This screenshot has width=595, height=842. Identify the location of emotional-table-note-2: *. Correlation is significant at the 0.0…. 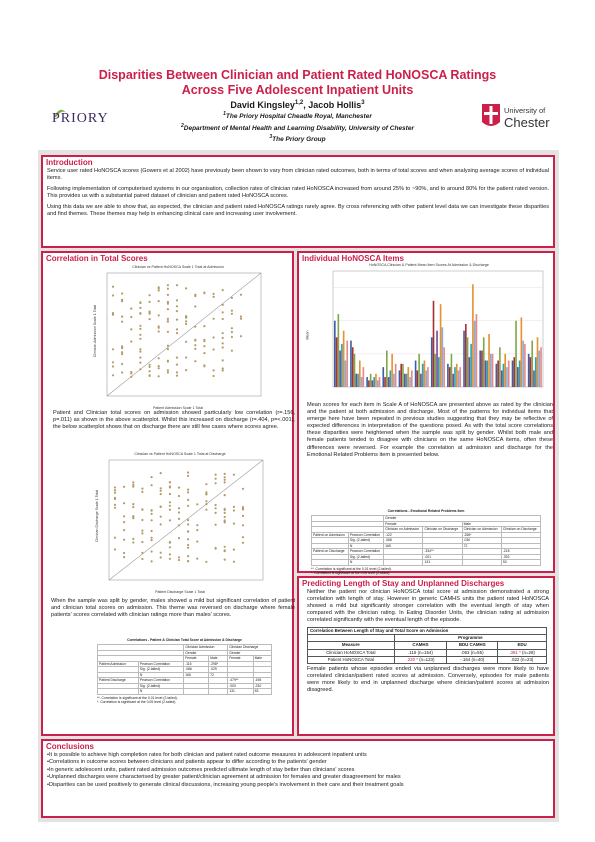
(351, 572).